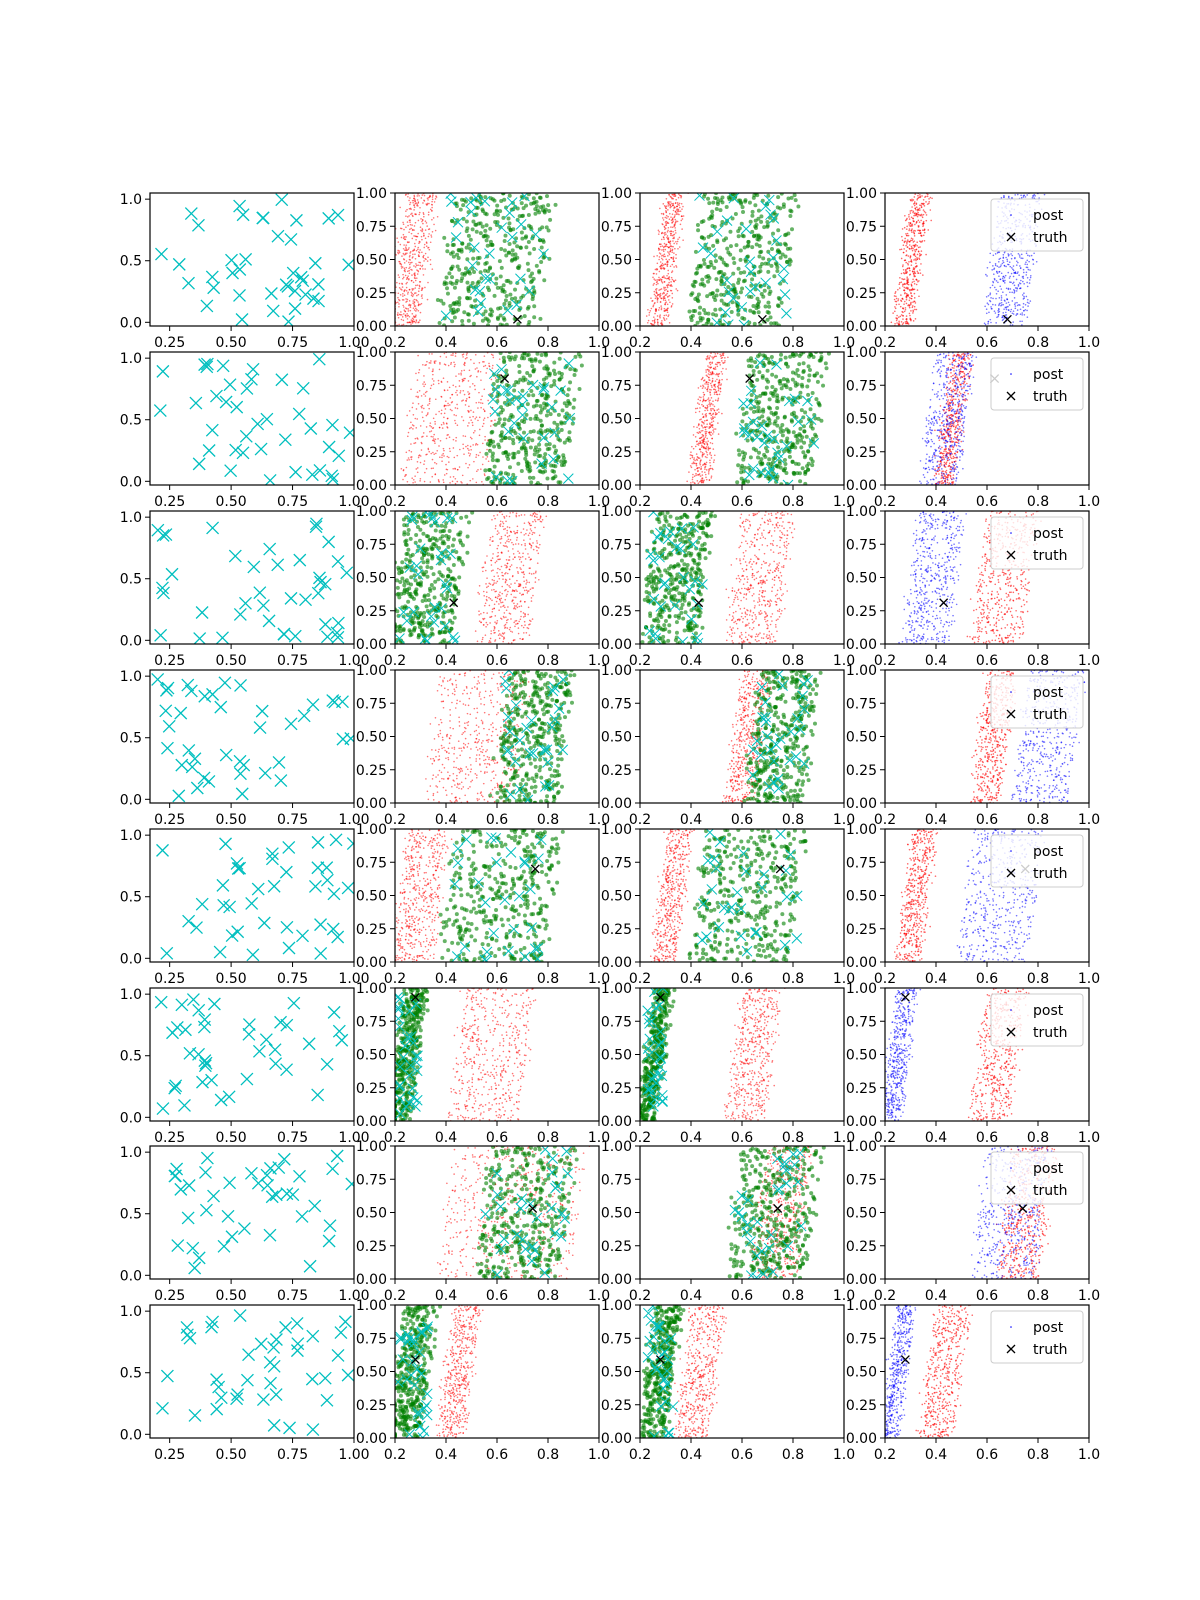  What do you see at coordinates (231, 502) in the screenshot?
I see `x-tick-label: 0.50` at bounding box center [231, 502].